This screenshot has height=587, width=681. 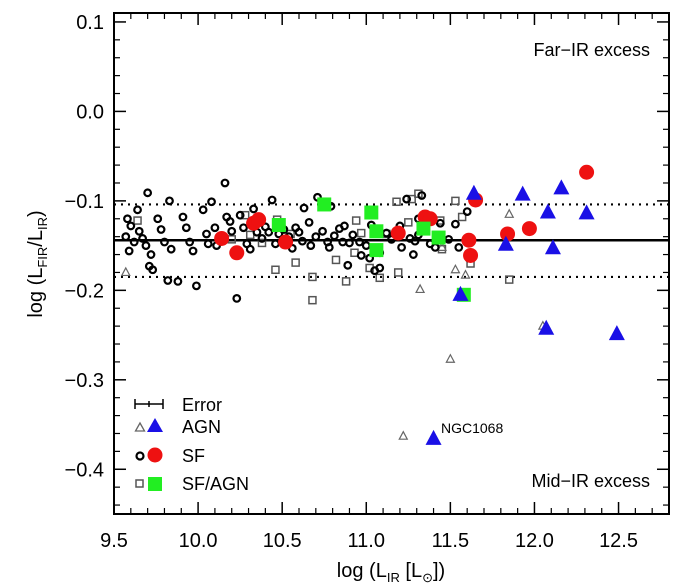 What do you see at coordinates (201, 427) in the screenshot?
I see `legend-label-agn: AGN` at bounding box center [201, 427].